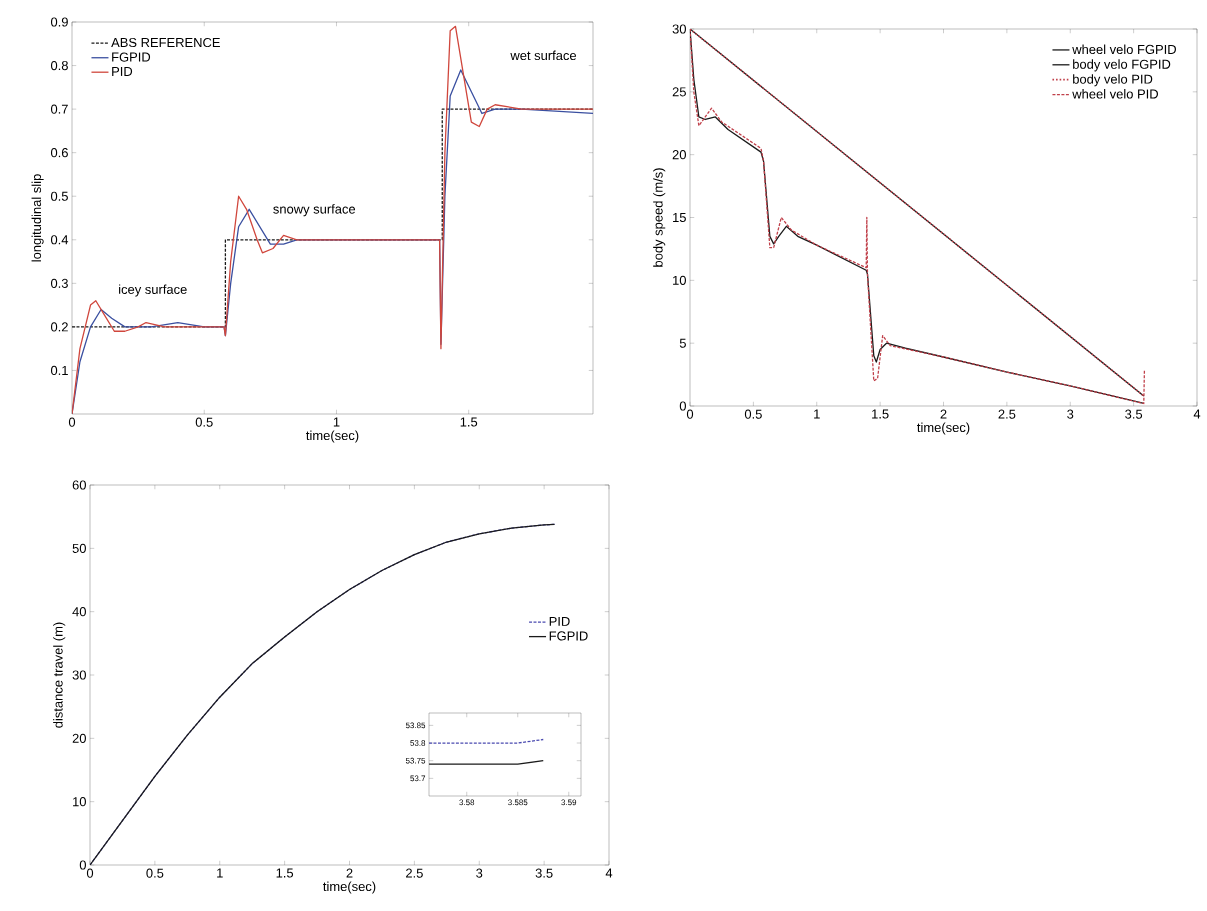  Describe the element at coordinates (59, 109) in the screenshot. I see `y-tick-label: 0.7` at that location.